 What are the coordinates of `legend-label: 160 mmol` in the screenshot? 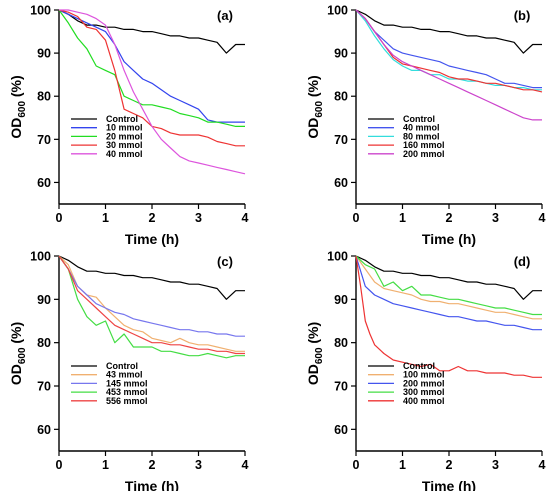 It's located at (424, 145).